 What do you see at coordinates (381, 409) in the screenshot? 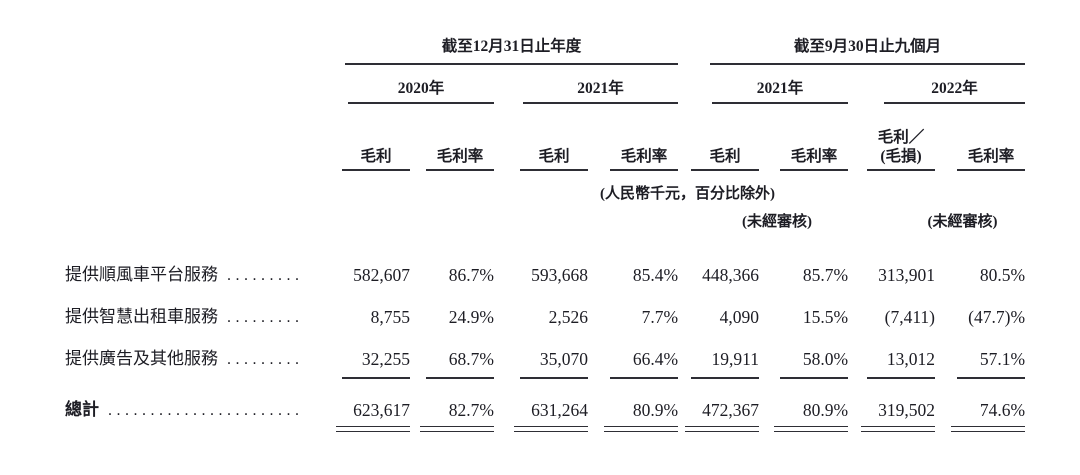
I see `total-value-cell: 623,617` at bounding box center [381, 409].